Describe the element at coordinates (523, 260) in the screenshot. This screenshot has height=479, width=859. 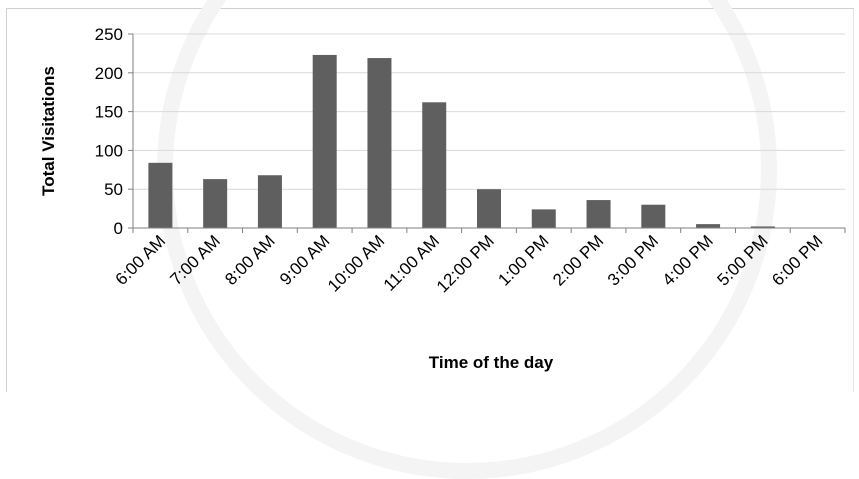
I see `x-tick-label: 1:00 PM` at that location.